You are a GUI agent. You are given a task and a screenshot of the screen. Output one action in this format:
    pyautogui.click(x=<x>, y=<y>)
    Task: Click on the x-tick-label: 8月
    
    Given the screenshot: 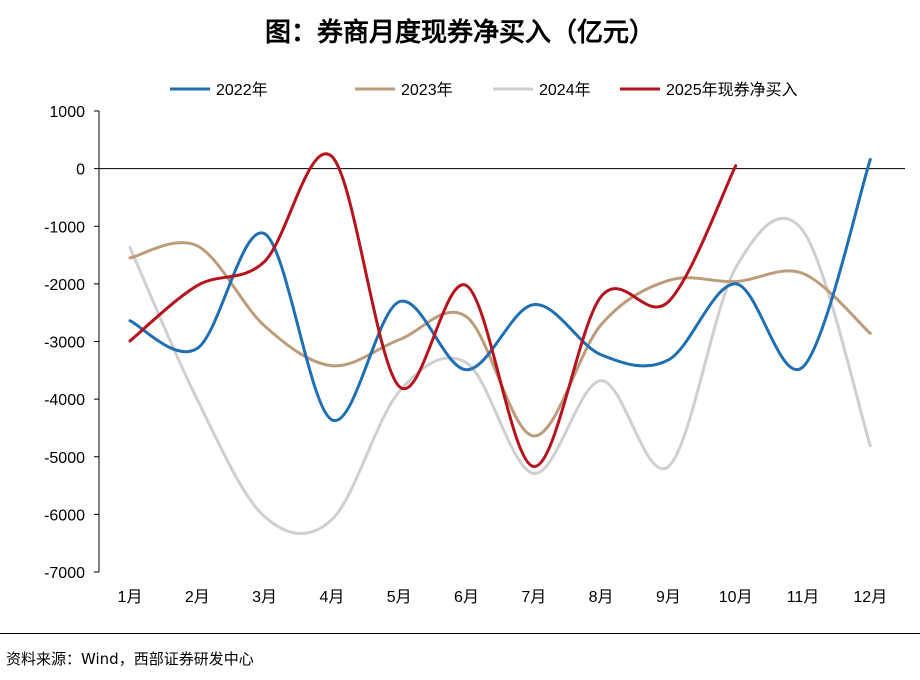 What is the action you would take?
    pyautogui.click(x=601, y=597)
    